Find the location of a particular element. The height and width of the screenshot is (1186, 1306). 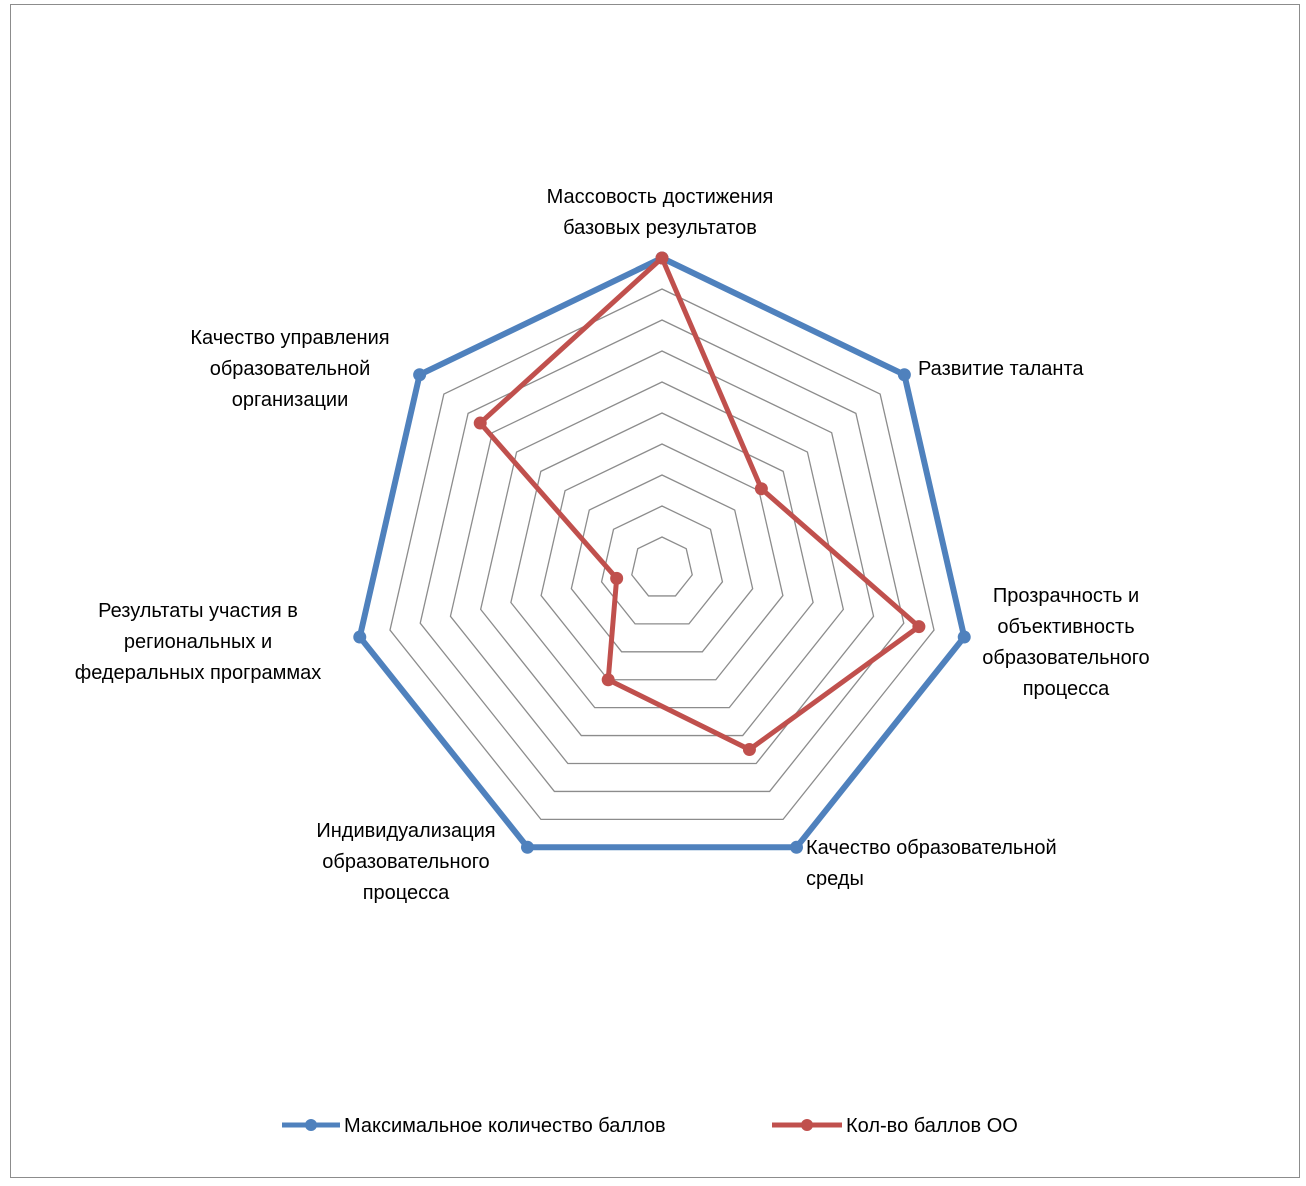

axis-label-4-line-0: Индивидуализация is located at coordinates (405, 831).